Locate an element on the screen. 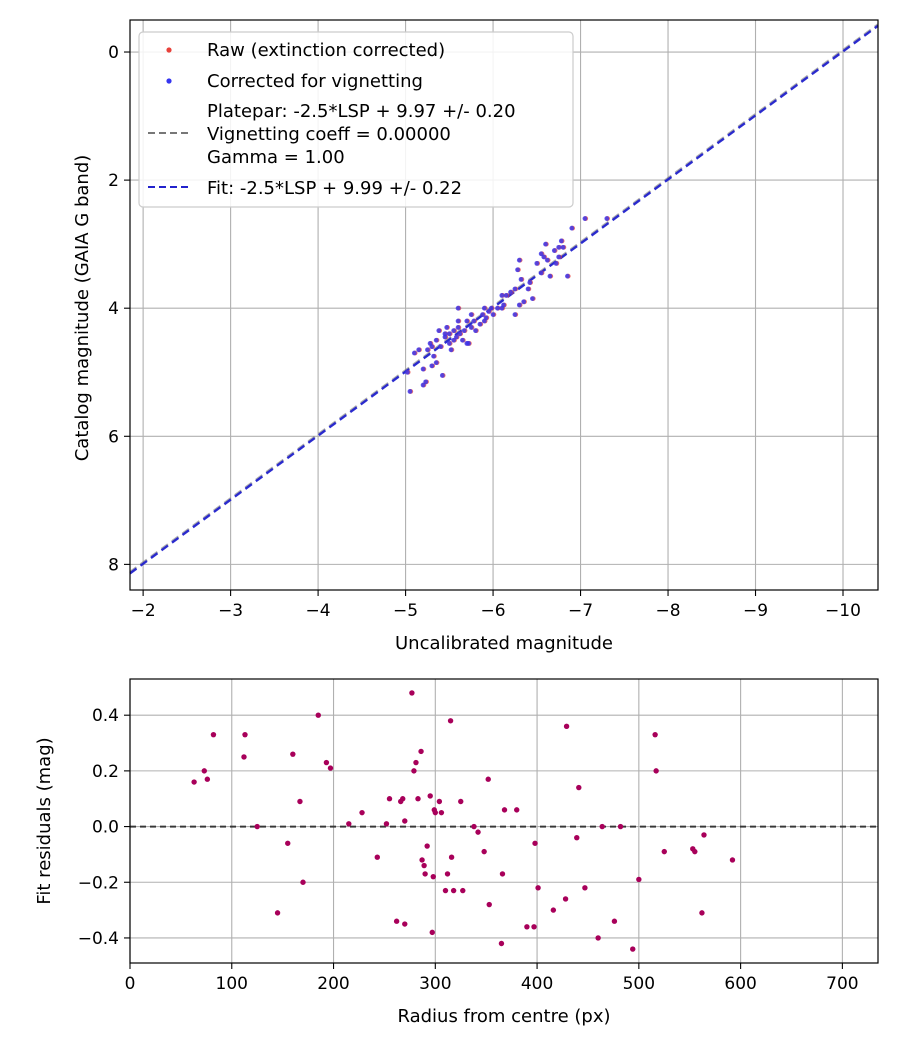  bottom-x-tick-label: 500 is located at coordinates (639, 984).